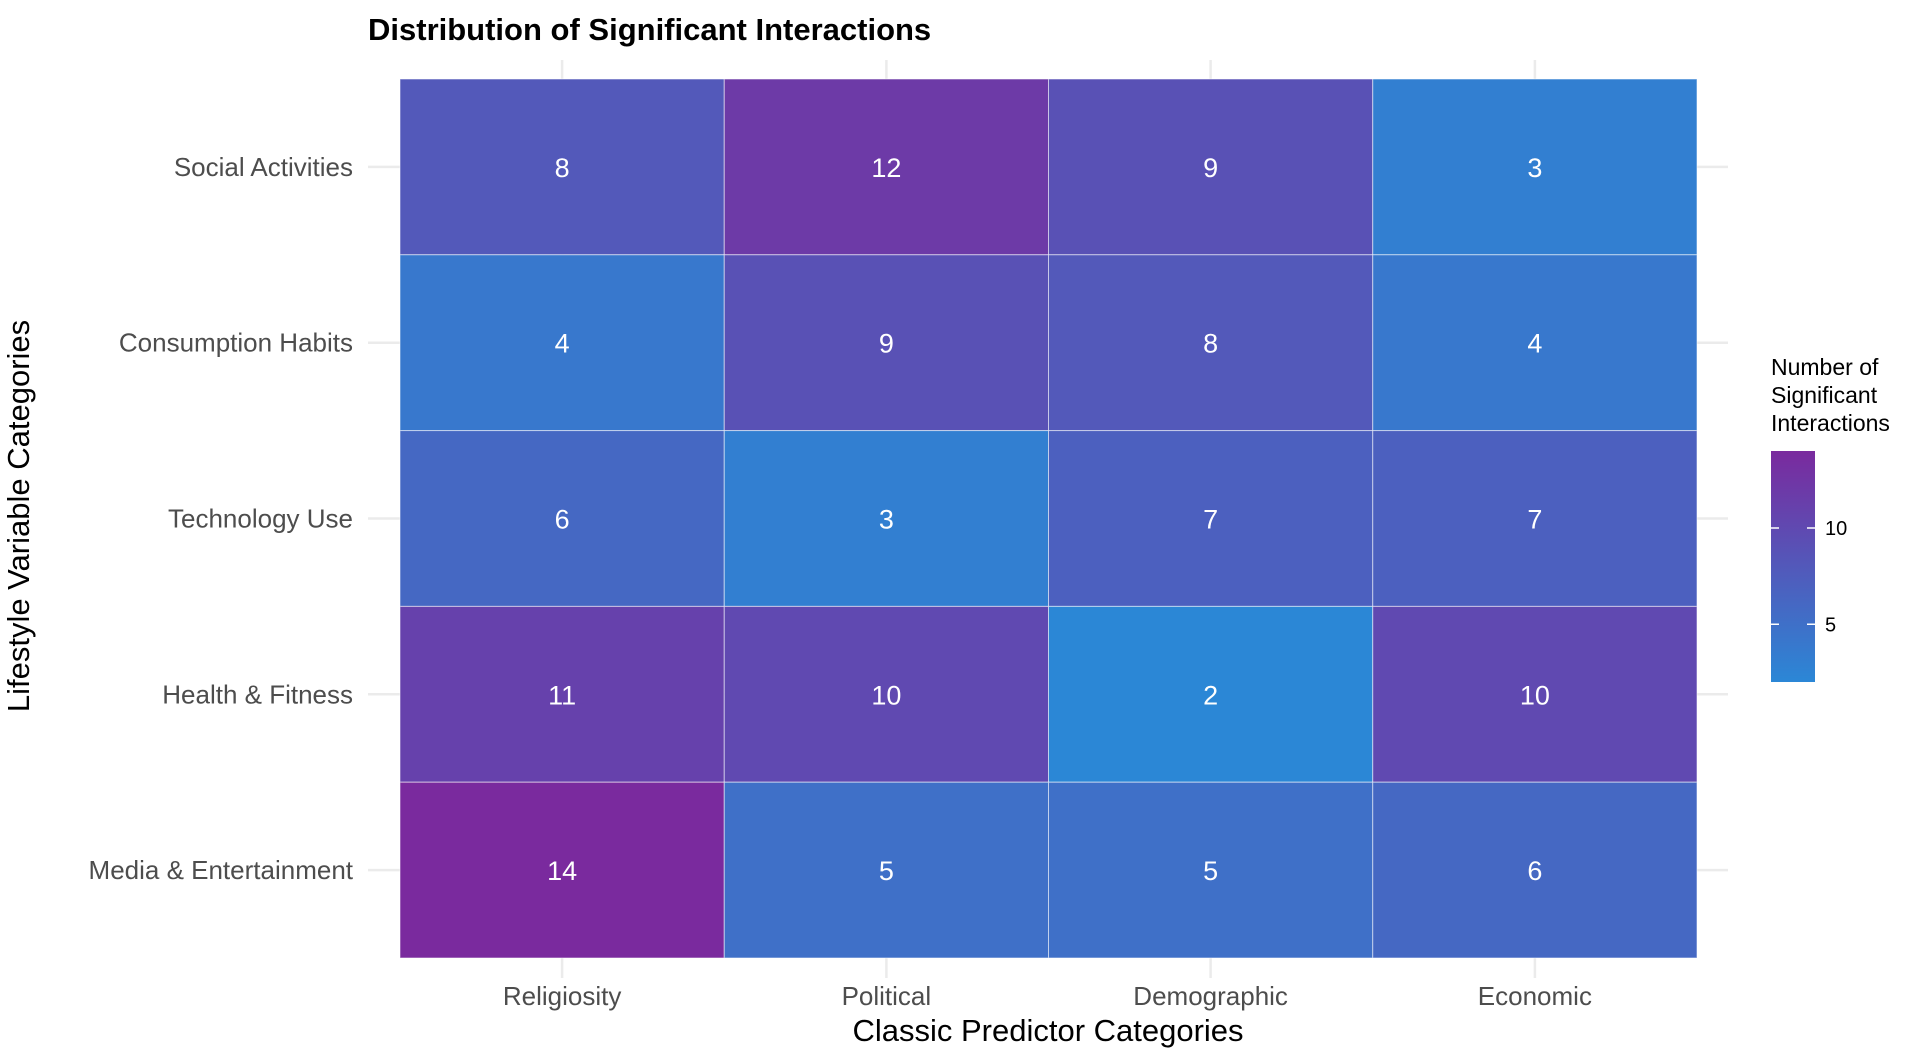  What do you see at coordinates (1809, 577) in the screenshot?
I see `legend-ticks: 5 10` at bounding box center [1809, 577].